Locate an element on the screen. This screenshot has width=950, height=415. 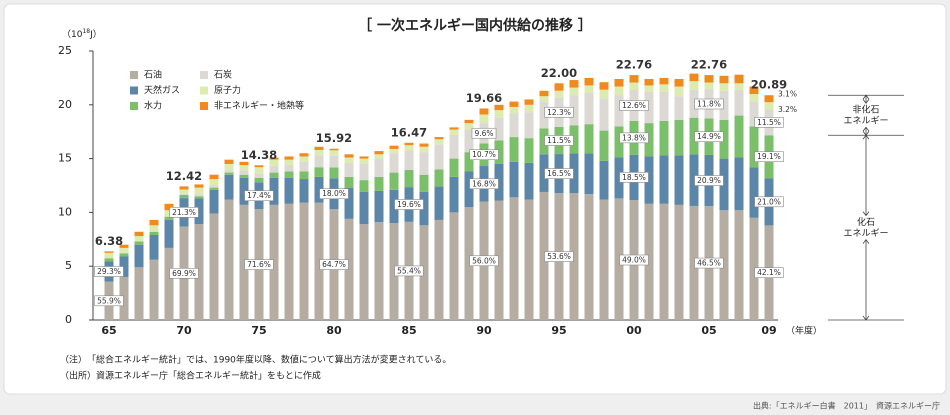
share-label-box: 56.0% is located at coordinates (484, 261).